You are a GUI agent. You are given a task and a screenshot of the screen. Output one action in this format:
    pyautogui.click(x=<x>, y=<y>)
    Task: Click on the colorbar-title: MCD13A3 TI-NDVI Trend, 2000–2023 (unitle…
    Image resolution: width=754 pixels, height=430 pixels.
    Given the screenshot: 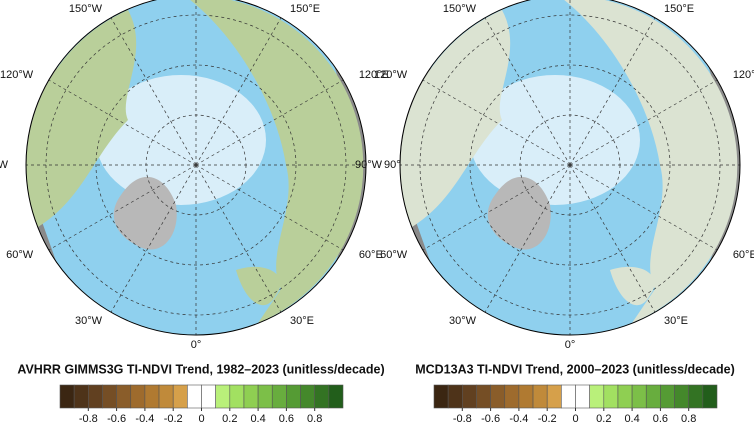 What is the action you would take?
    pyautogui.click(x=575, y=369)
    